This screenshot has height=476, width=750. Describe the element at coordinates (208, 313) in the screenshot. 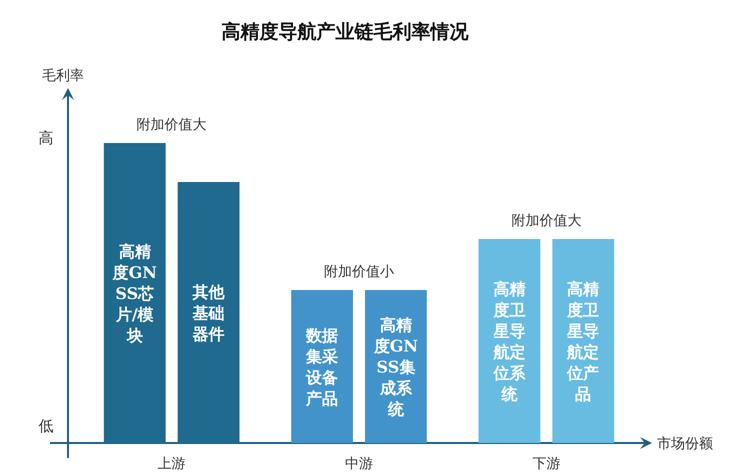

I see `category-label: 其他基础器件` at that location.